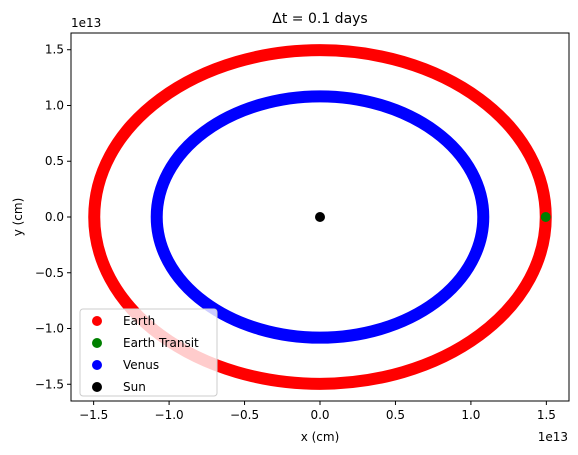 Image resolution: width=578 pixels, height=455 pixels. Describe the element at coordinates (49, 384) in the screenshot. I see `y-tick-label: −1.5` at that location.